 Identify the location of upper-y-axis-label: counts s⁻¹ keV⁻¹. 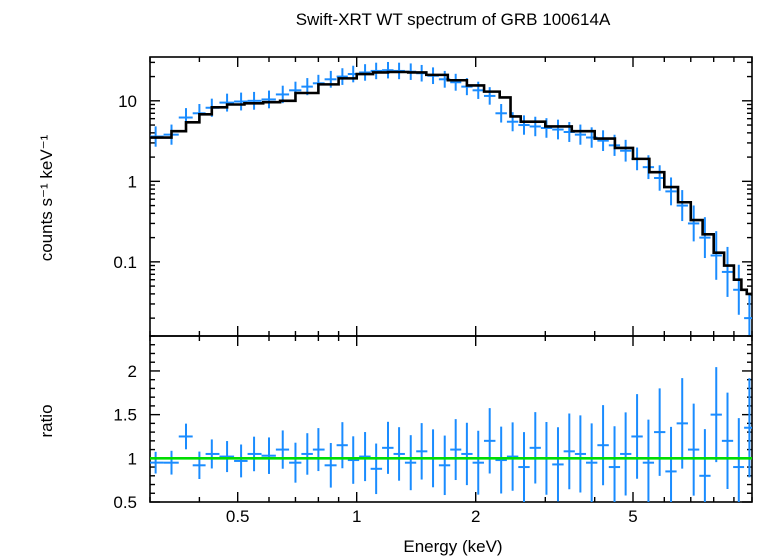
(46, 197).